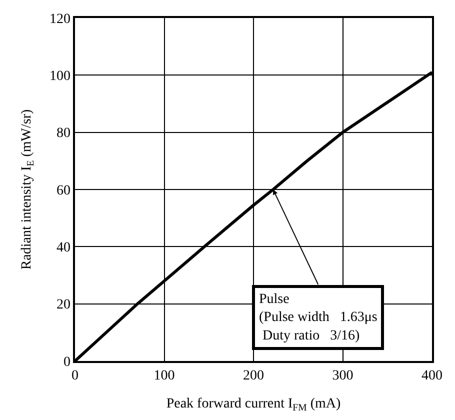 Image resolution: width=455 pixels, height=420 pixels. What do you see at coordinates (63, 248) in the screenshot?
I see `y-tick-label: 40` at bounding box center [63, 248].